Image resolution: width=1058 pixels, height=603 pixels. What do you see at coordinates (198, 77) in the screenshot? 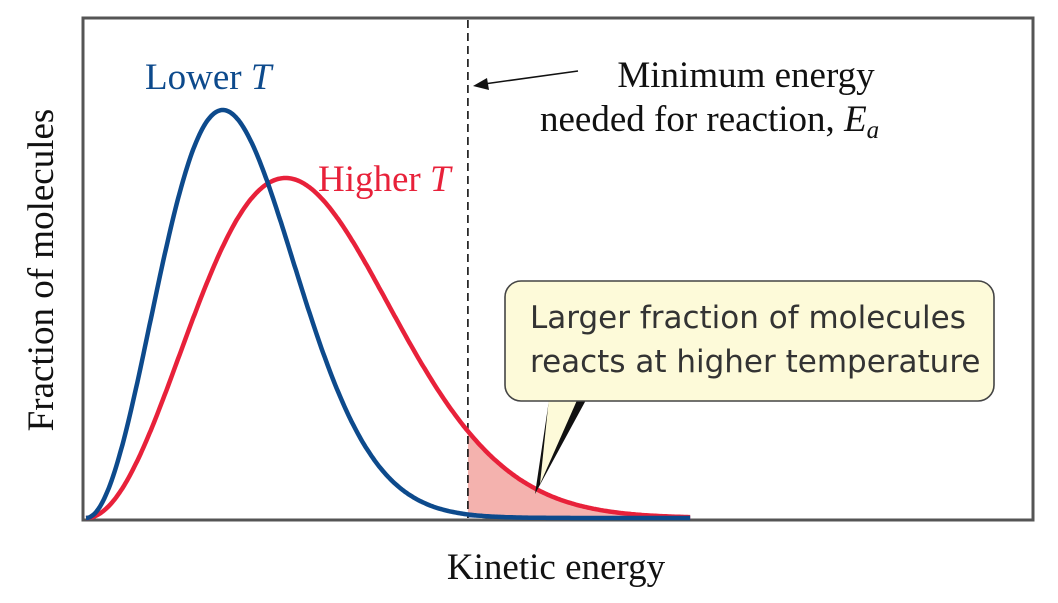
I see `lower-t-label-main: Lower` at bounding box center [198, 77].